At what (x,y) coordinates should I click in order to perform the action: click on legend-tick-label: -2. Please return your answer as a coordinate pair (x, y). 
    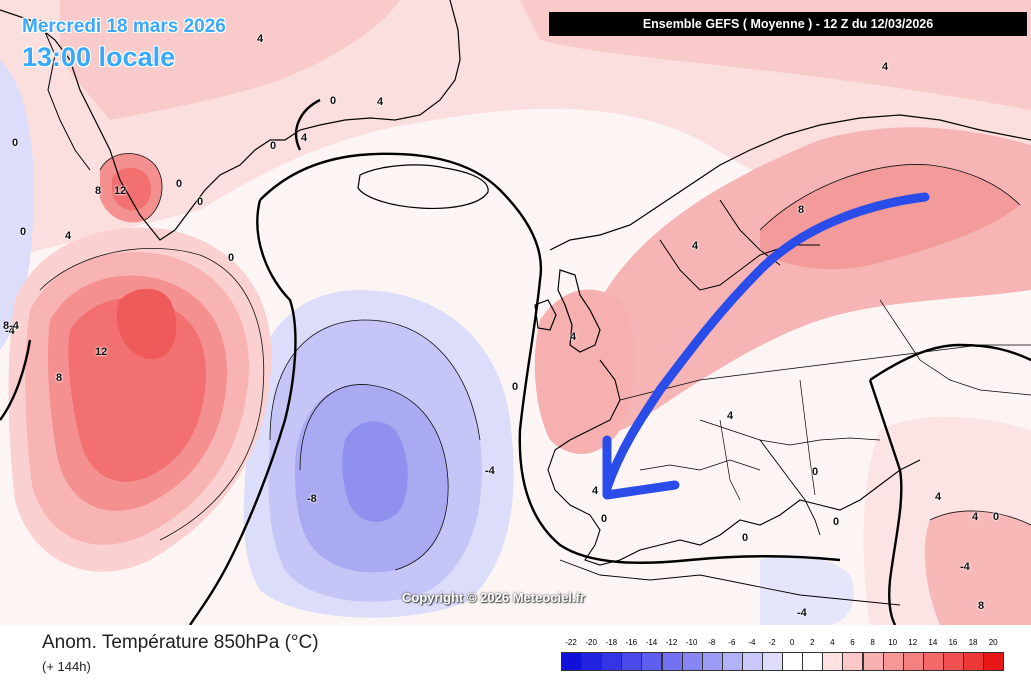
    Looking at the image, I should click on (772, 642).